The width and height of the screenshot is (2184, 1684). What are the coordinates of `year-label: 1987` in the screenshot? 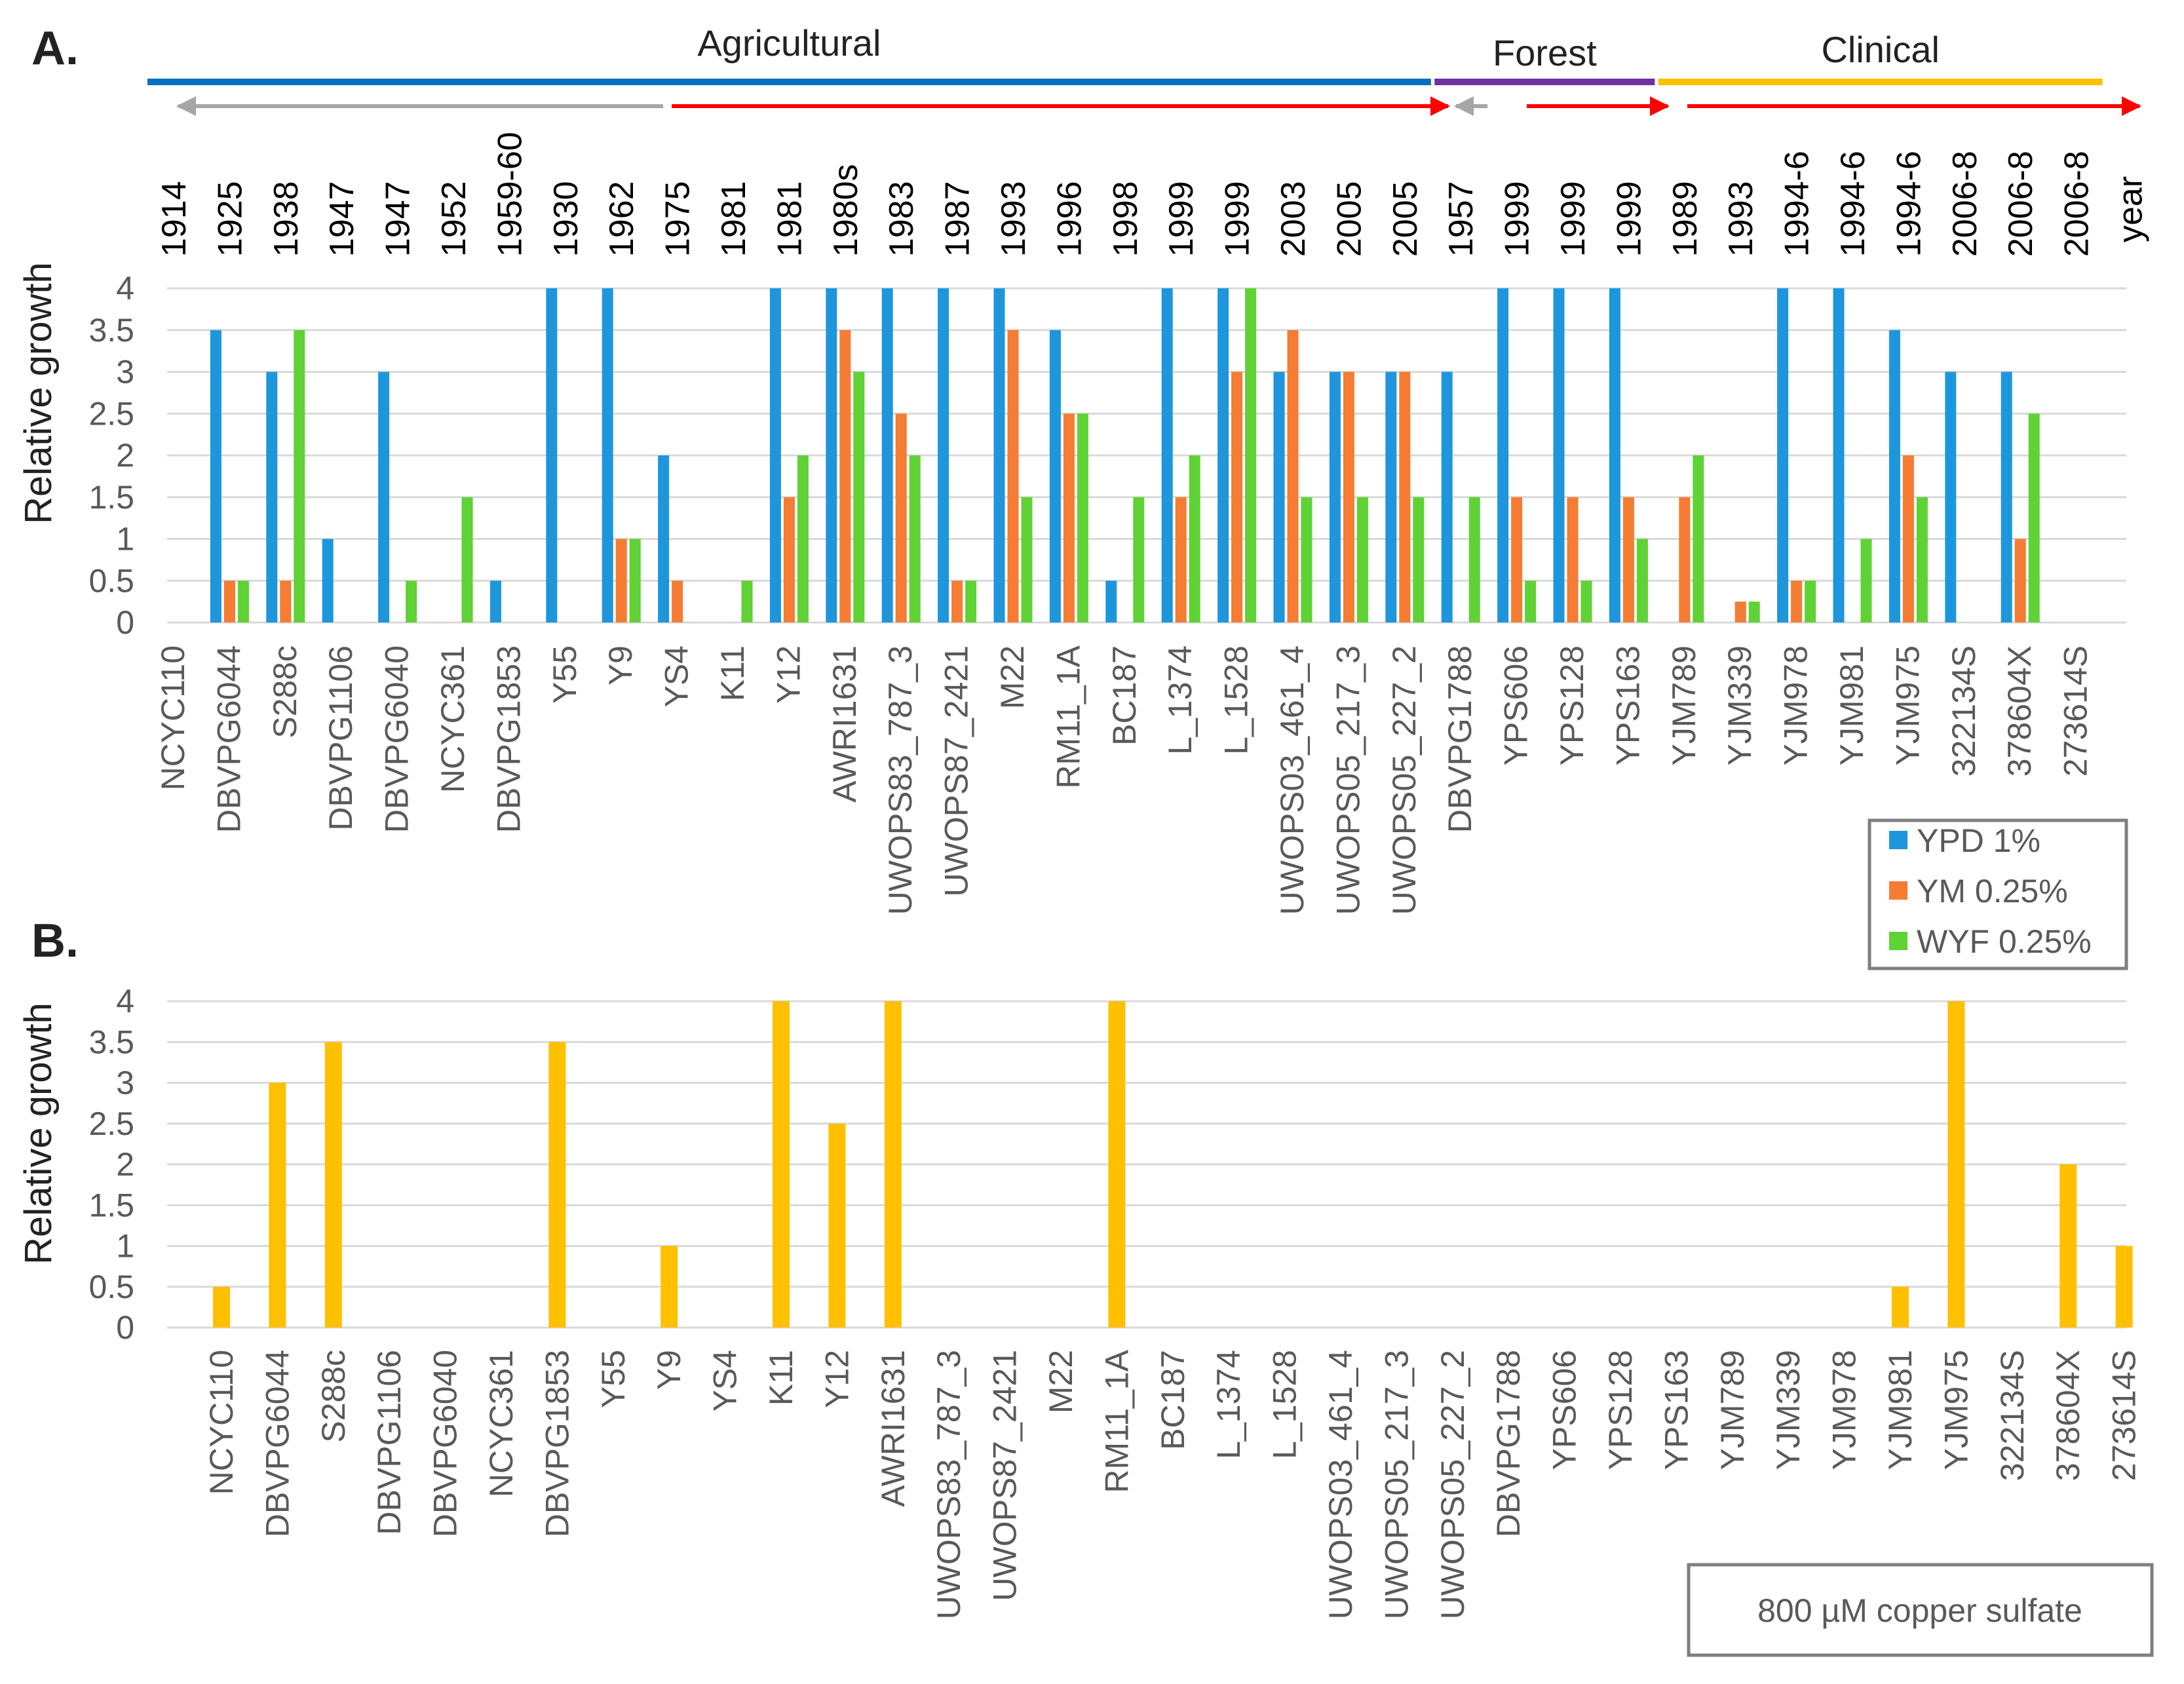 It's located at (958, 219).